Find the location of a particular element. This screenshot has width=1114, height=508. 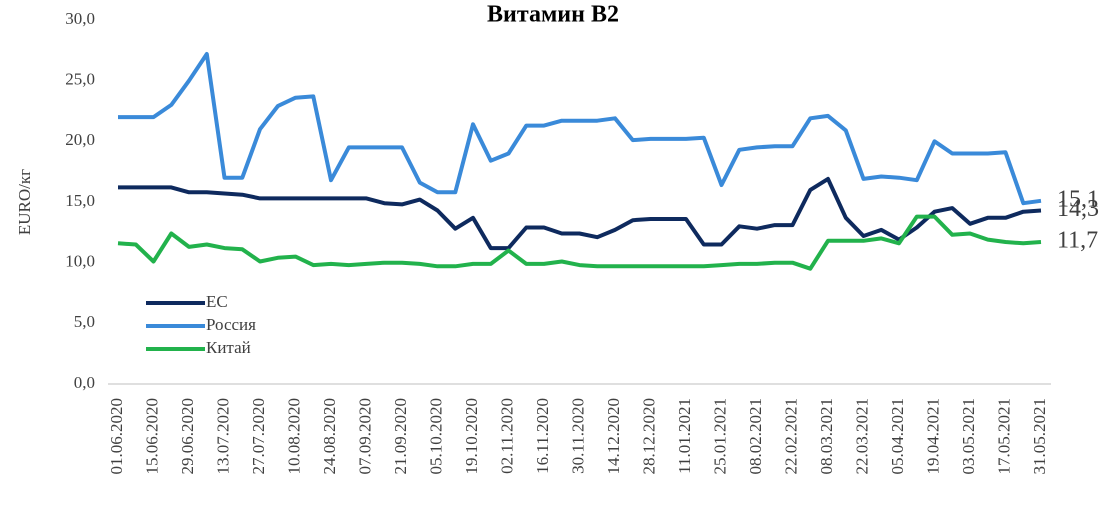

x-tick-label: 05.04.2021 is located at coordinates (897, 436).